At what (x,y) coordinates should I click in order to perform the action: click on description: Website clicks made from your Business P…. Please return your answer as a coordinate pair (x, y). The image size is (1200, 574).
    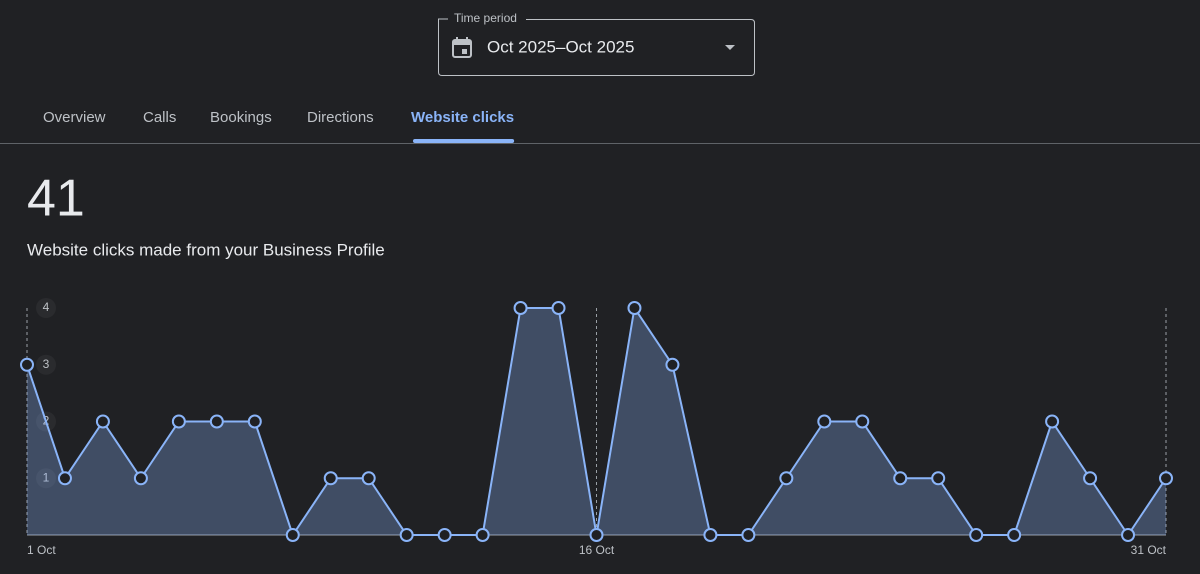
    Looking at the image, I should click on (206, 249).